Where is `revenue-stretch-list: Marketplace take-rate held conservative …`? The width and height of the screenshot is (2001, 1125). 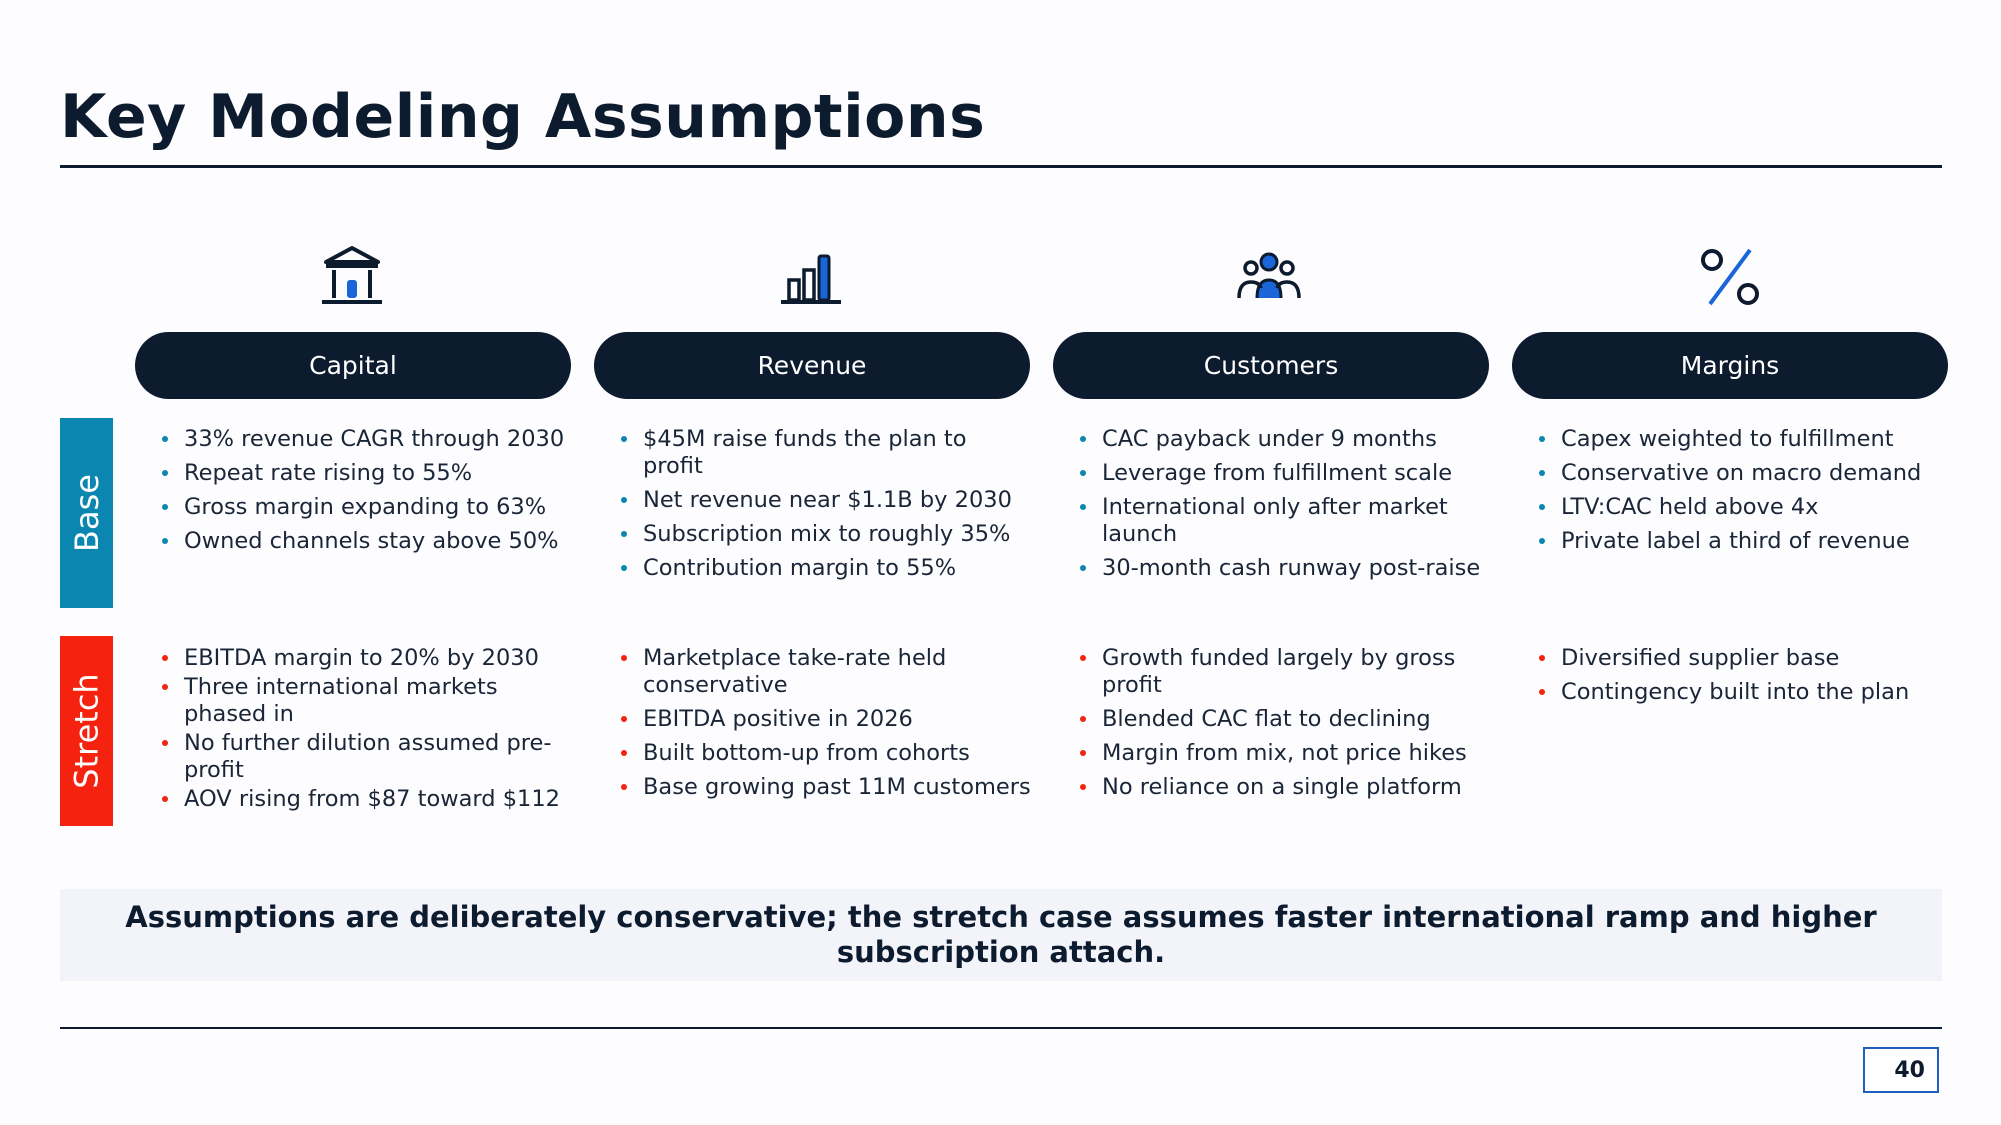 revenue-stretch-list: Marketplace take-rate held conservative … is located at coordinates (823, 726).